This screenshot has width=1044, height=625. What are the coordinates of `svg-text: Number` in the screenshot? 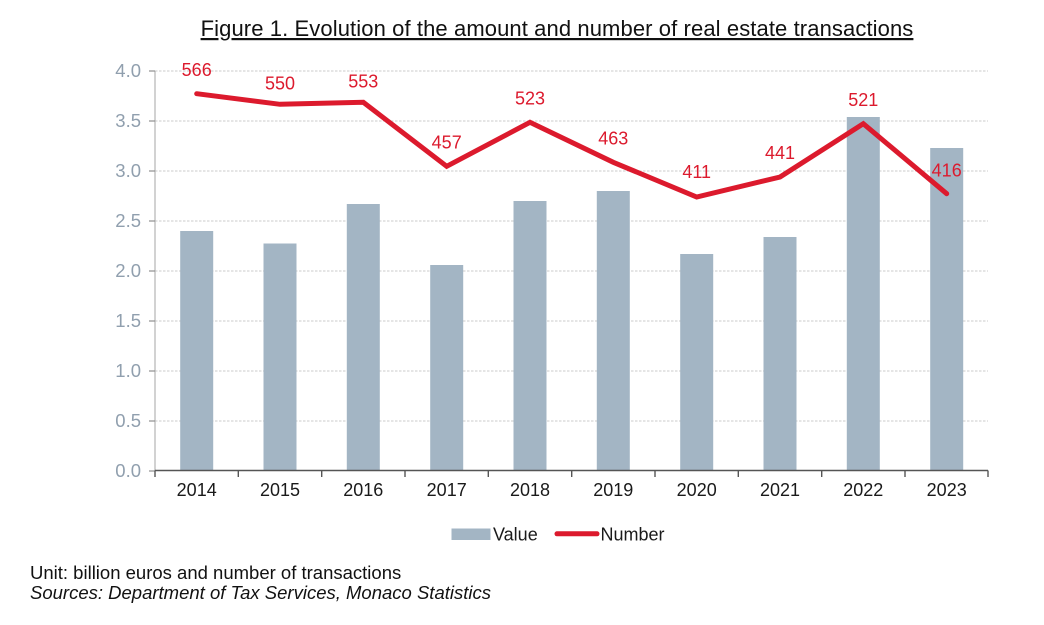 It's located at (633, 535).